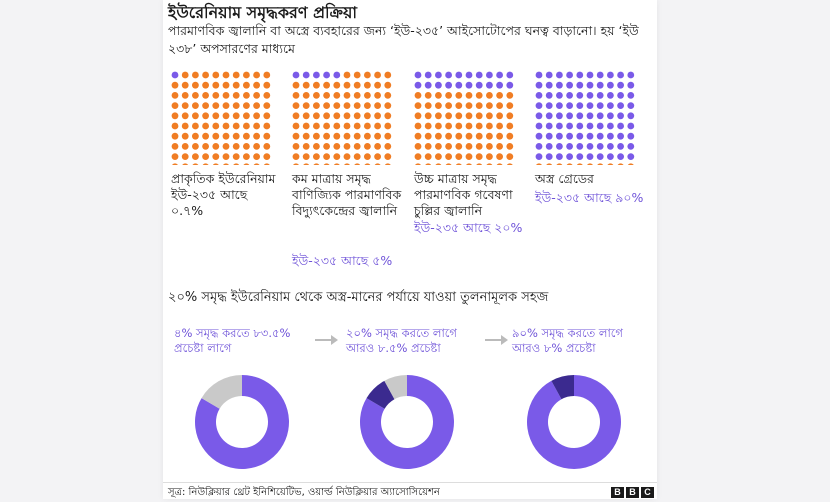 This screenshot has width=830, height=502. What do you see at coordinates (223, 194) in the screenshot?
I see `stage-label-natural: প্রাকৃতিক ইউরেনিয়াম ইউ-২৩৫ আছে ০.৭%` at bounding box center [223, 194].